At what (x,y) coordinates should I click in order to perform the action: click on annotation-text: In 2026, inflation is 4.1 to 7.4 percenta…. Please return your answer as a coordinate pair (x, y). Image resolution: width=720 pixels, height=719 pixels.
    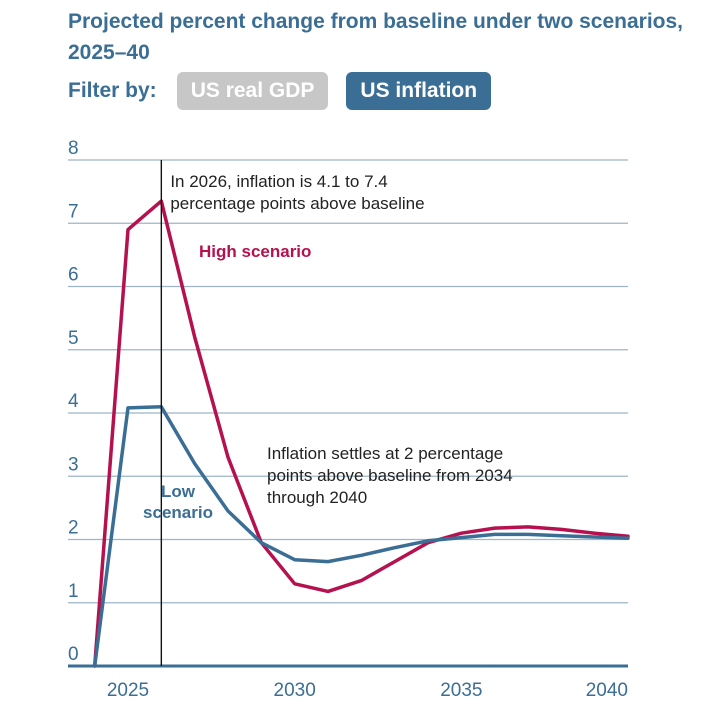
    Looking at the image, I should click on (297, 192).